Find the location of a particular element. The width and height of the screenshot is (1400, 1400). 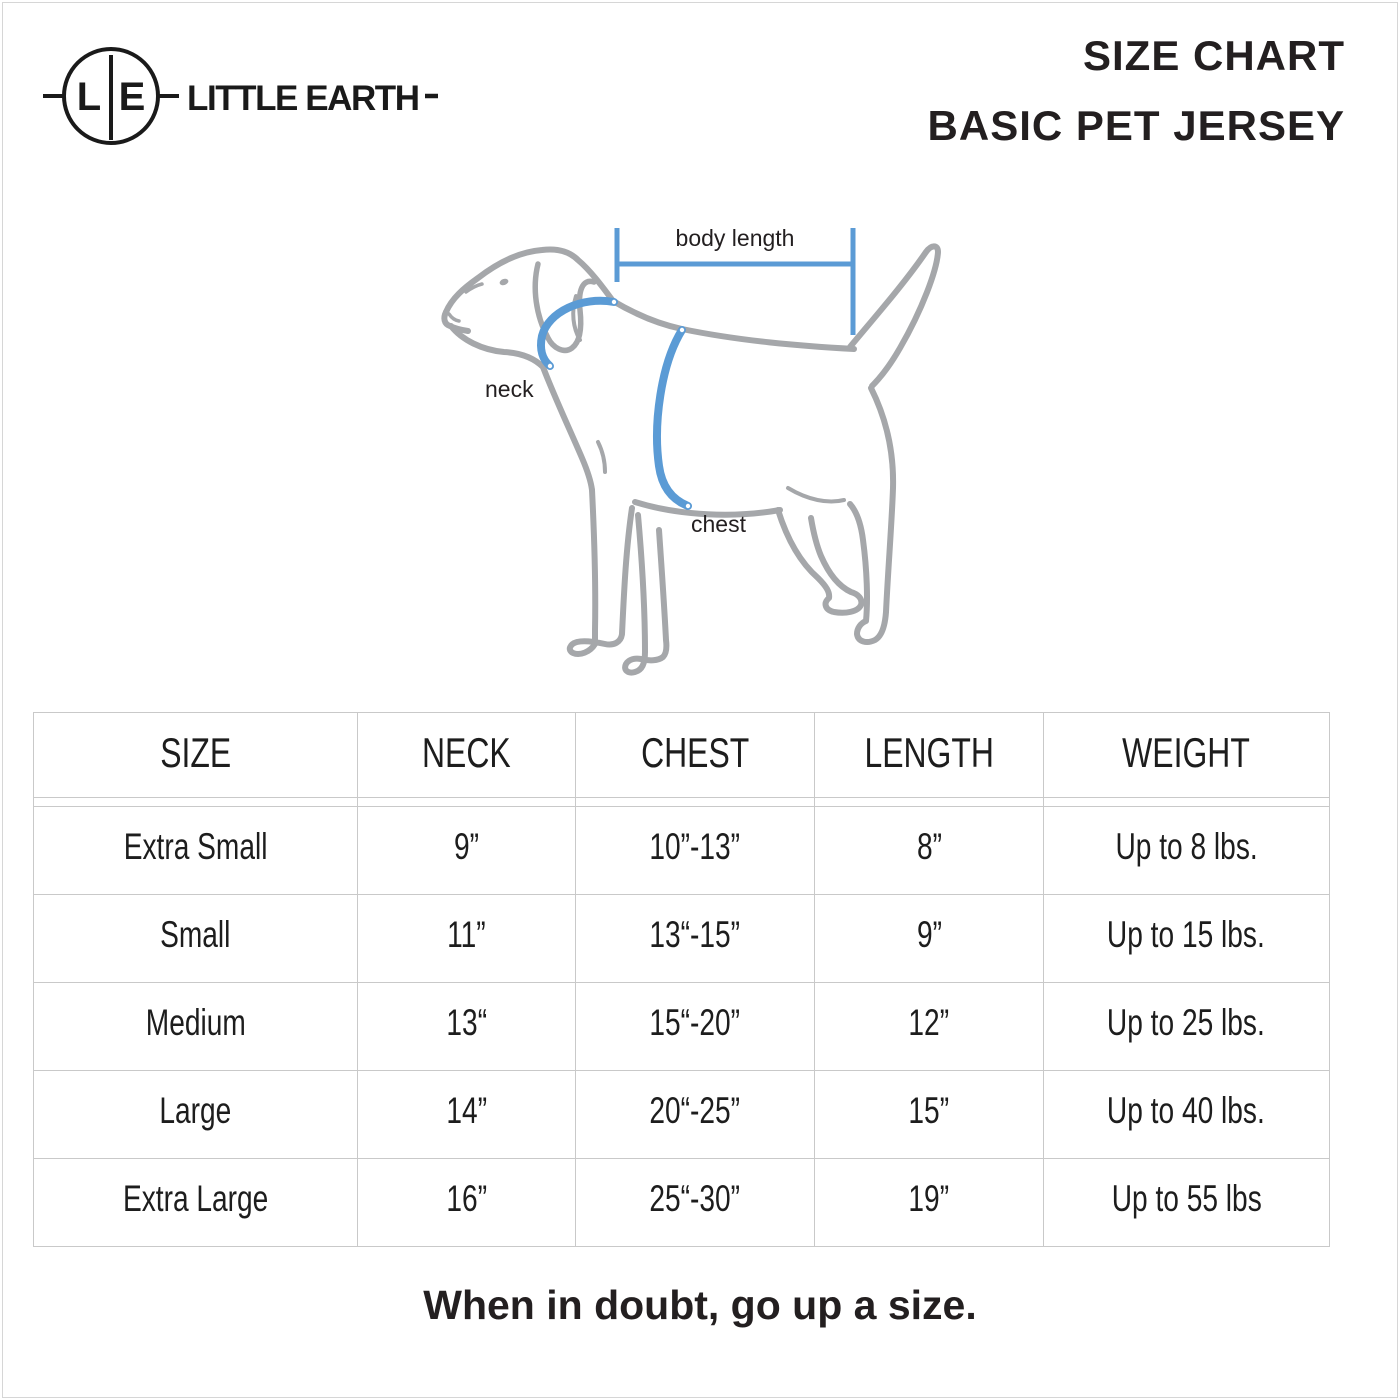

logo-letter-l: L is located at coordinates (89, 97).